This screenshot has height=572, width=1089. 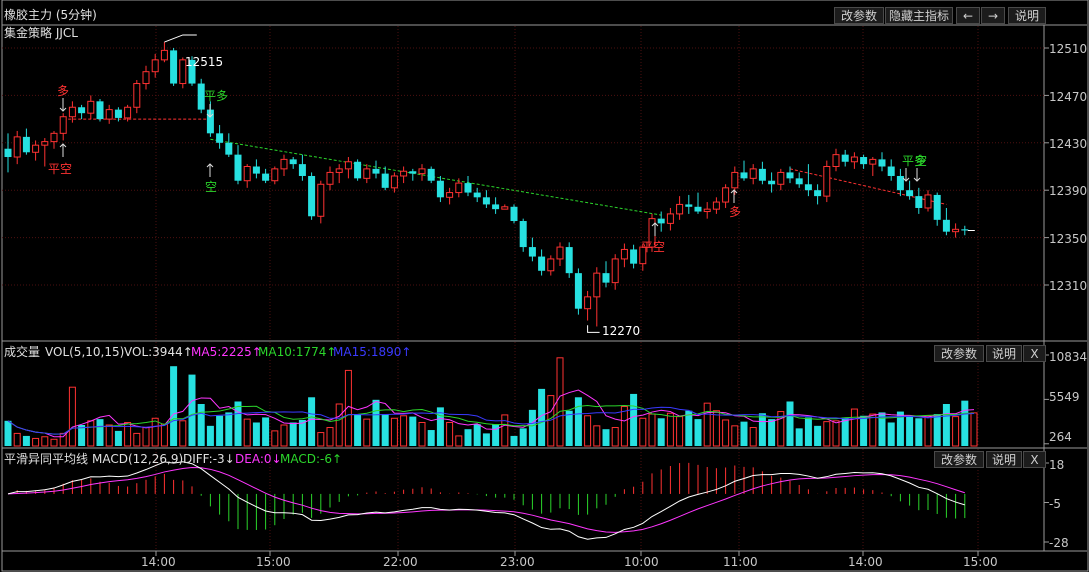 I want to click on volume-params: VOL(5,10,15), so click(x=85, y=352).